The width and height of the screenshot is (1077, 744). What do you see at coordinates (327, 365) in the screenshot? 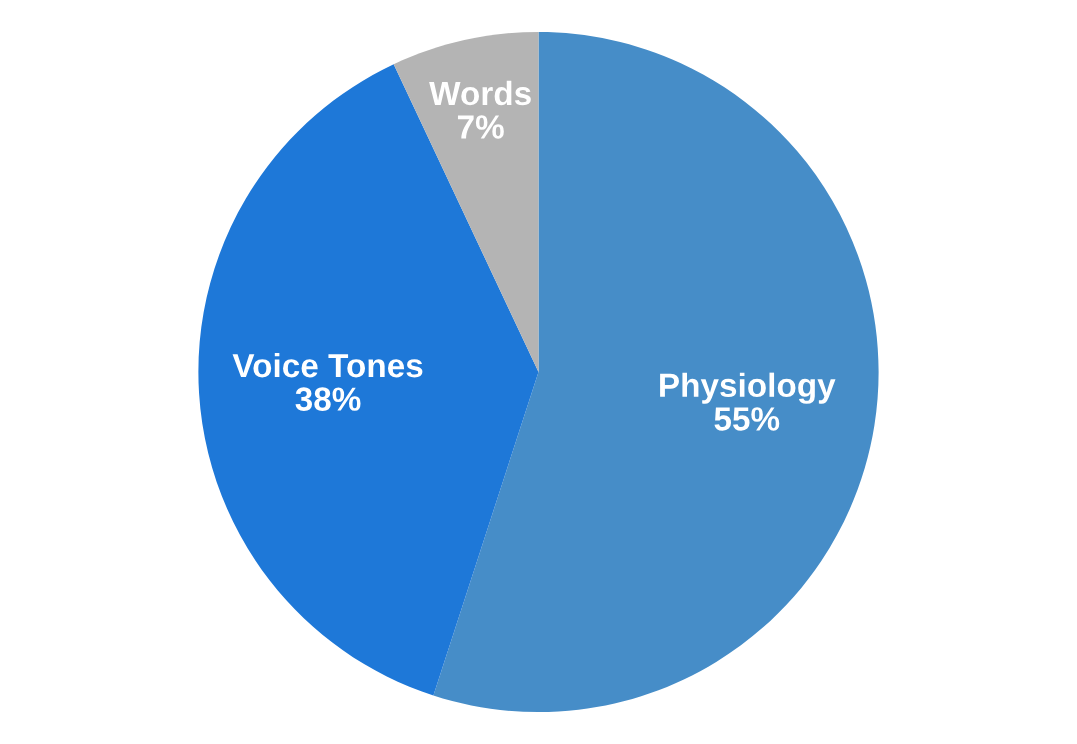
I see `slice-label: Voice Tones` at bounding box center [327, 365].